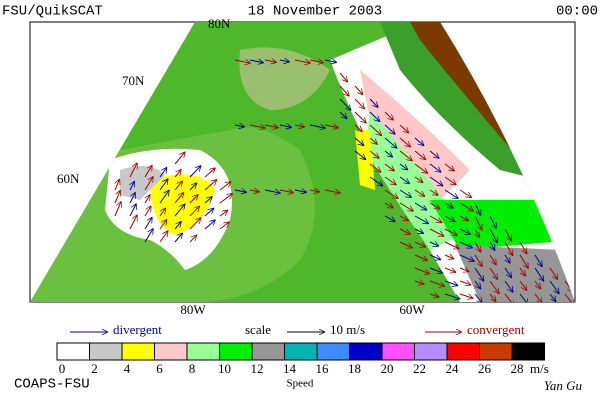 The height and width of the screenshot is (400, 600). I want to click on legend-scale-value: 10 m/s, so click(347, 329).